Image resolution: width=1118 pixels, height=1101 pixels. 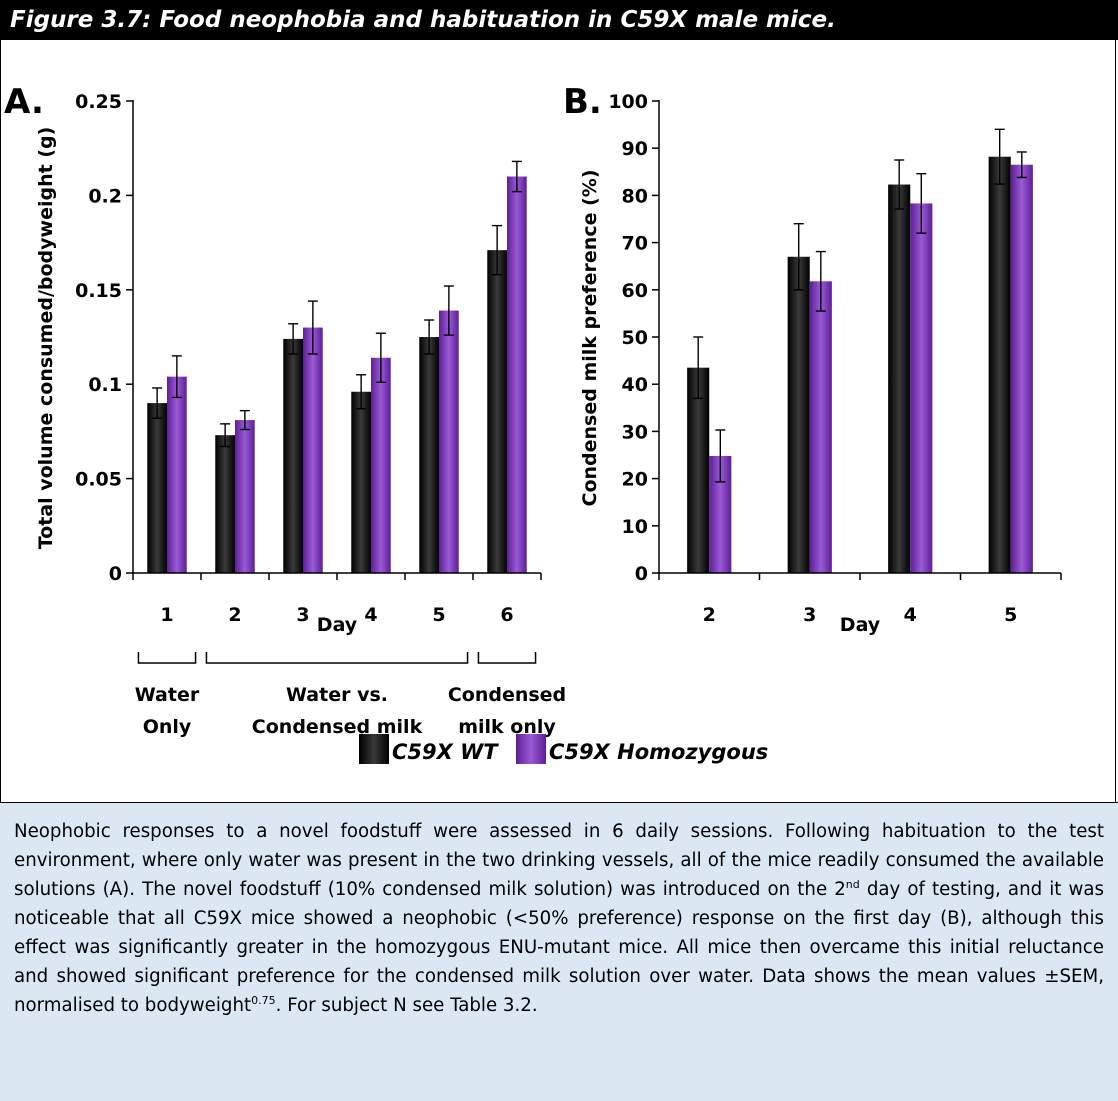 What do you see at coordinates (337, 625) in the screenshot?
I see `panel-a-x-axis-label: Day` at bounding box center [337, 625].